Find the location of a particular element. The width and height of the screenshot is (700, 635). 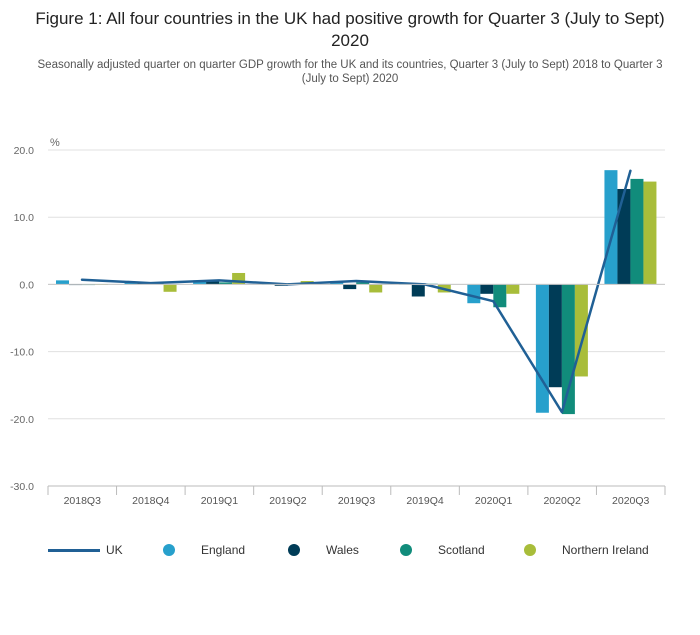

x-tick-label: 2018Q3 is located at coordinates (83, 501).